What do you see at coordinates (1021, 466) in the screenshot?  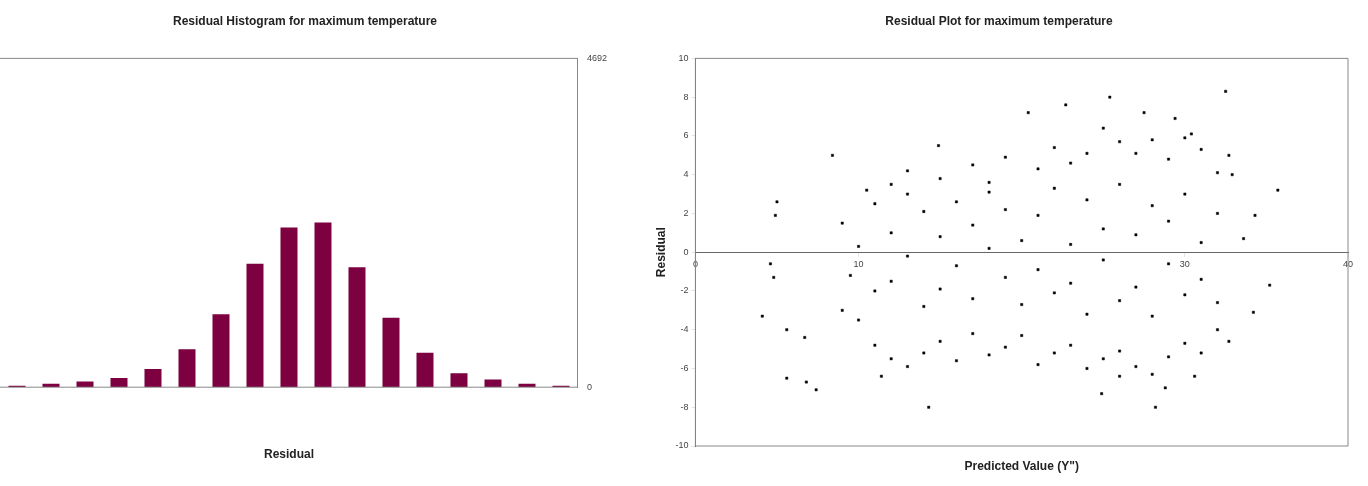 I see `x-axis-title: Predicted Value (Y")` at bounding box center [1021, 466].